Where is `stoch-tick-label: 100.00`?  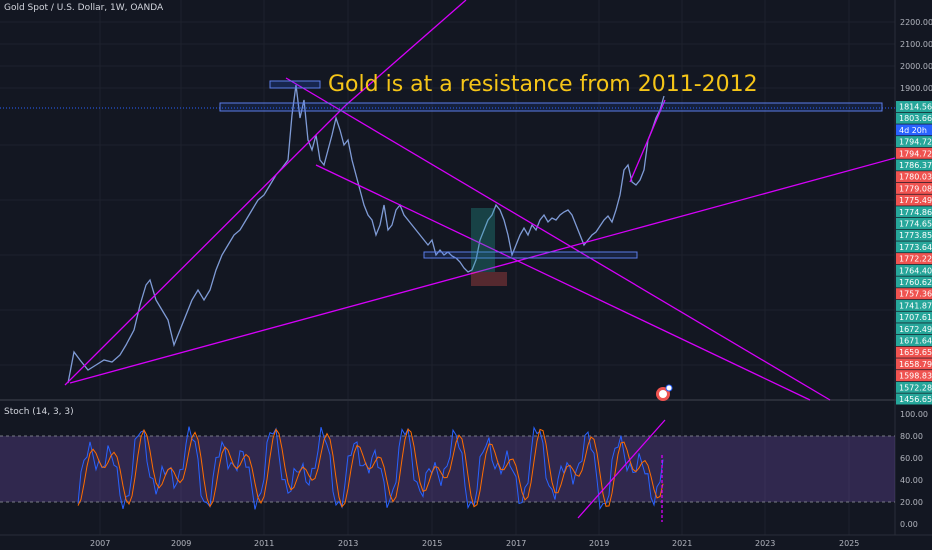
stoch-tick-label: 100.00 is located at coordinates (914, 414).